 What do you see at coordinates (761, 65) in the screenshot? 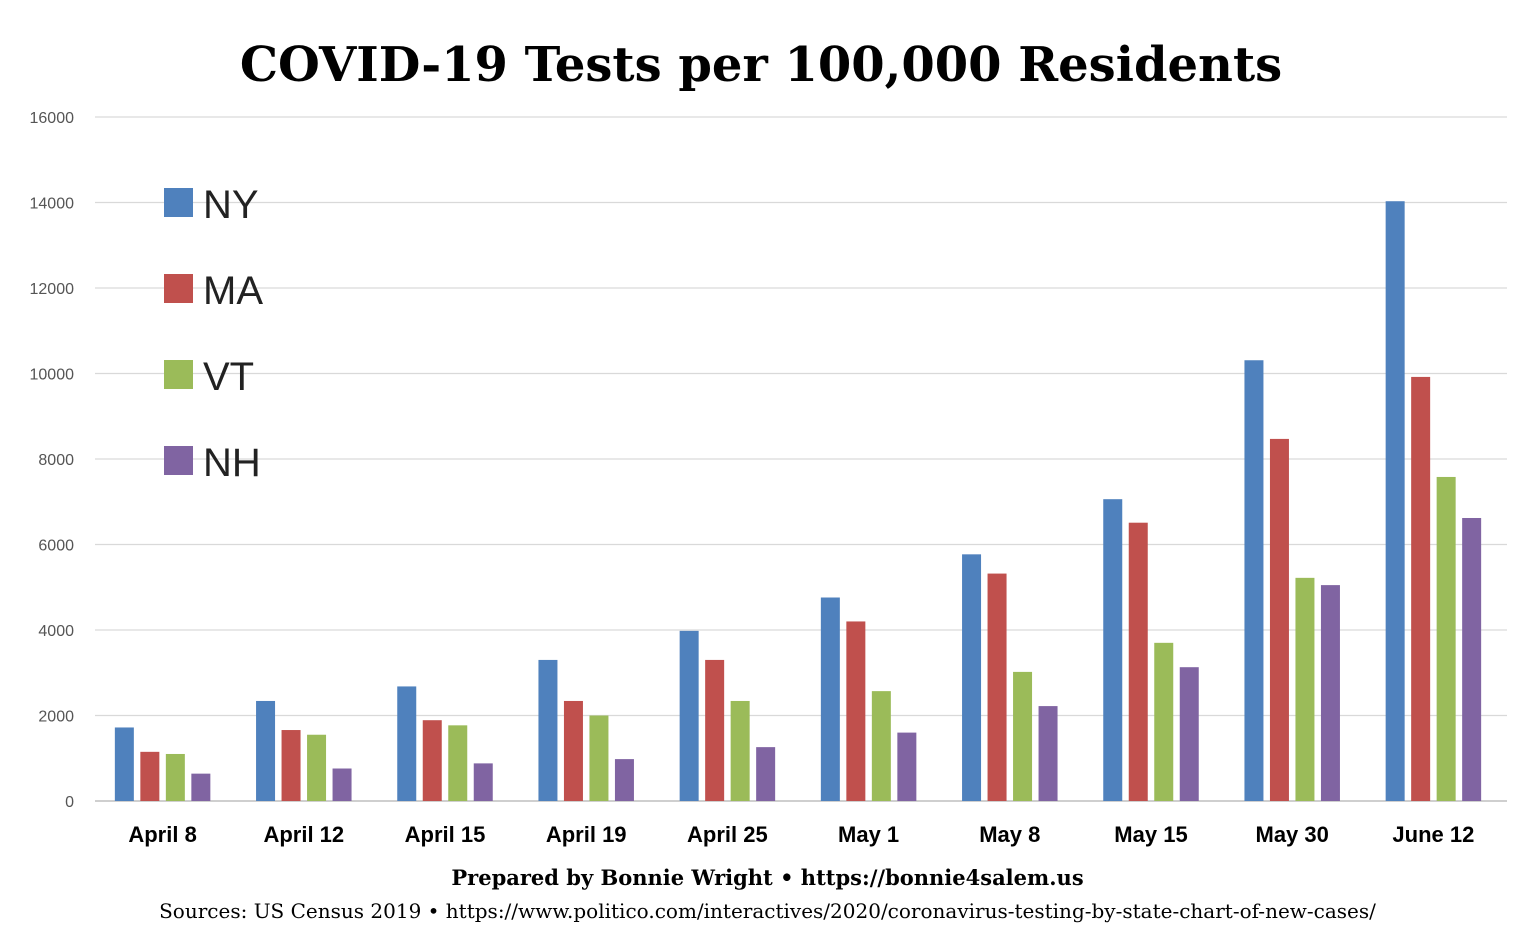
I see `chart-title: COVID-19 Tests per 100,000 Residents` at bounding box center [761, 65].